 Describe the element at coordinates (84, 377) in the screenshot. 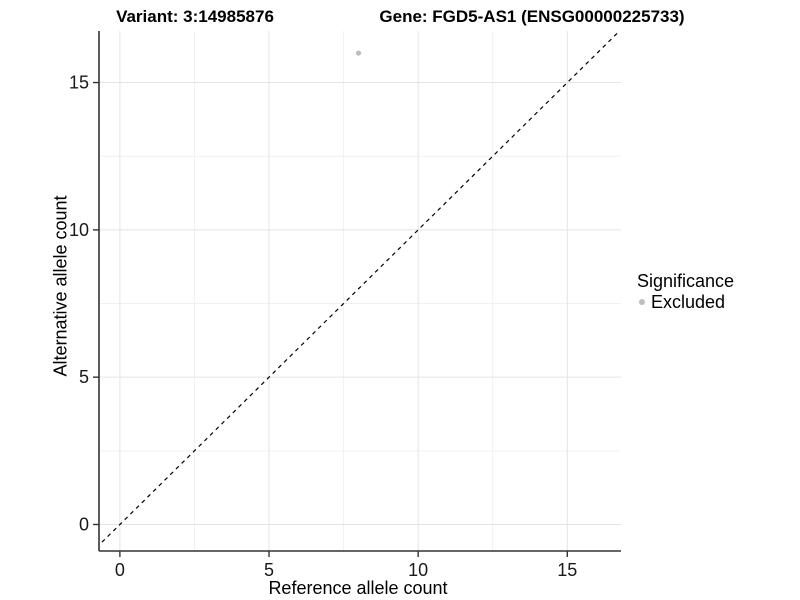

I see `y-tick-label: 5` at that location.